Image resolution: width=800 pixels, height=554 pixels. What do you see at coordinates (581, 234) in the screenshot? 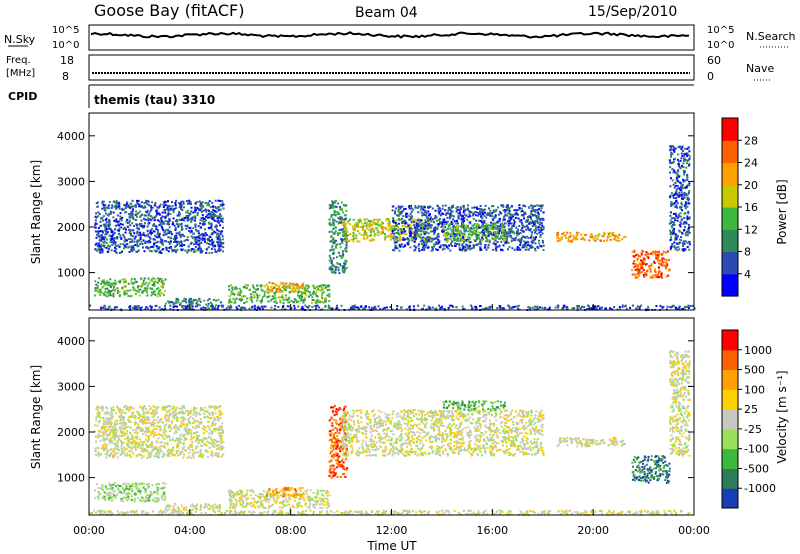
I see `power-region-9-cell` at bounding box center [581, 234].